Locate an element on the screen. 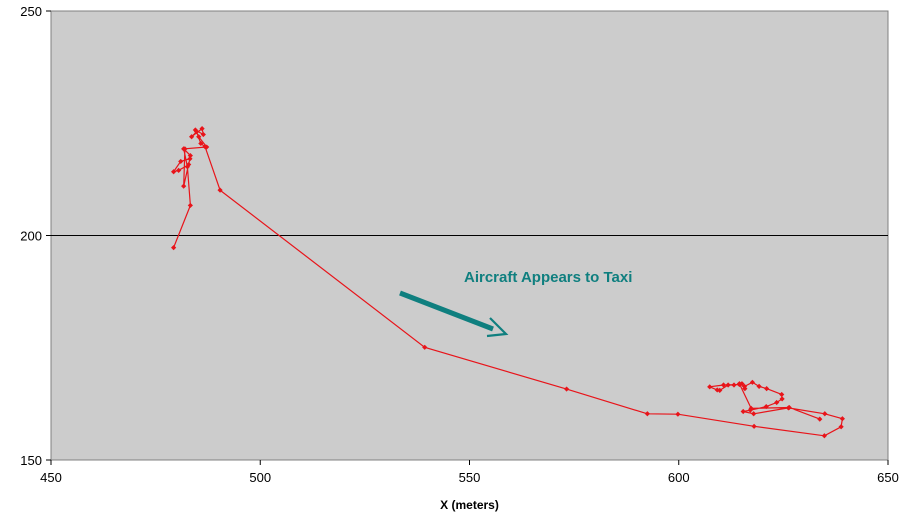 Image resolution: width=902 pixels, height=515 pixels. x-axis-ticks: 450 500 550 600 650 is located at coordinates (469, 472).